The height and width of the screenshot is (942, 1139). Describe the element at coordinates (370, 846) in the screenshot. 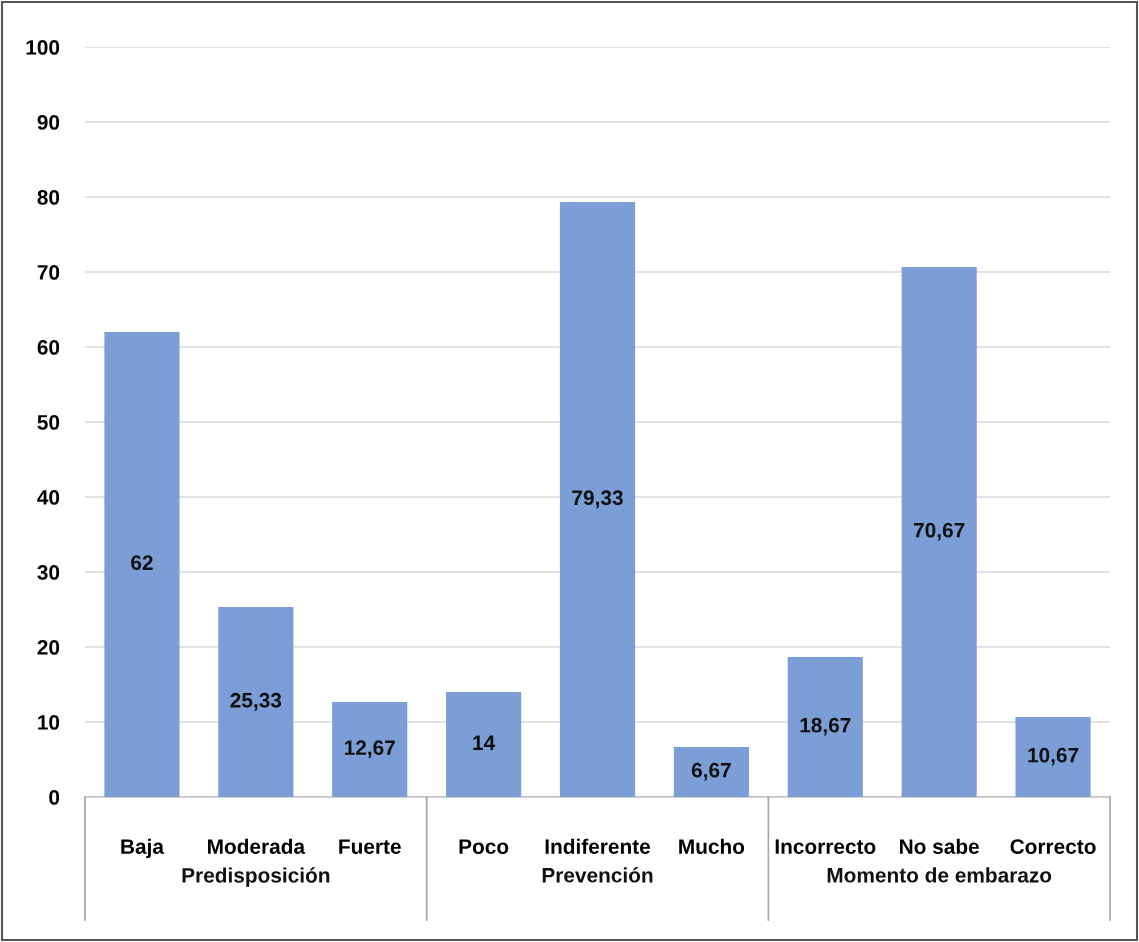

I see `x-tick-label: Fuerte` at that location.